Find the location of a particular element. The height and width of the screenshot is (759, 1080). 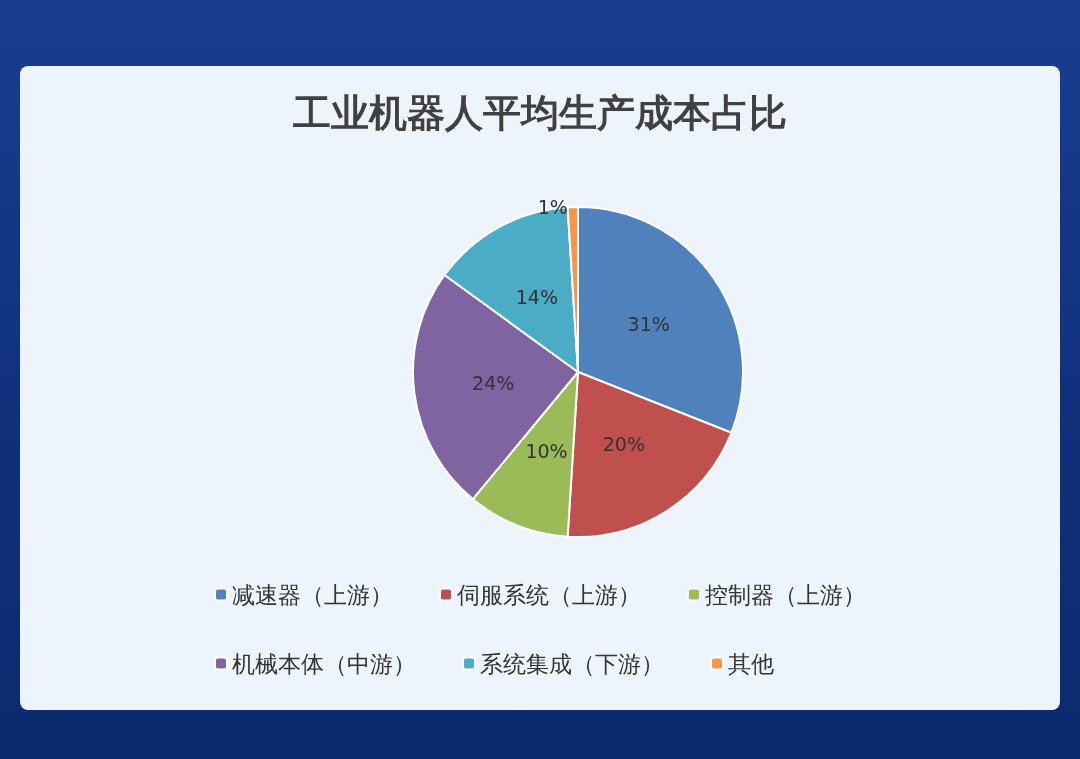

data-label: 14% is located at coordinates (536, 297).